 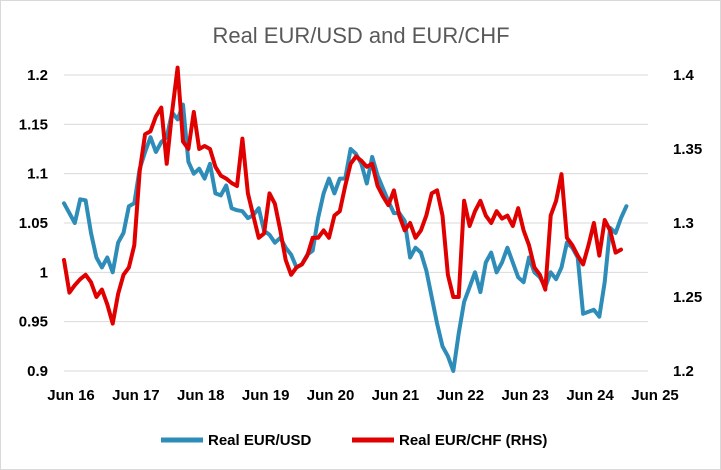 I want to click on x-tick-label: Jun 23, so click(x=525, y=395).